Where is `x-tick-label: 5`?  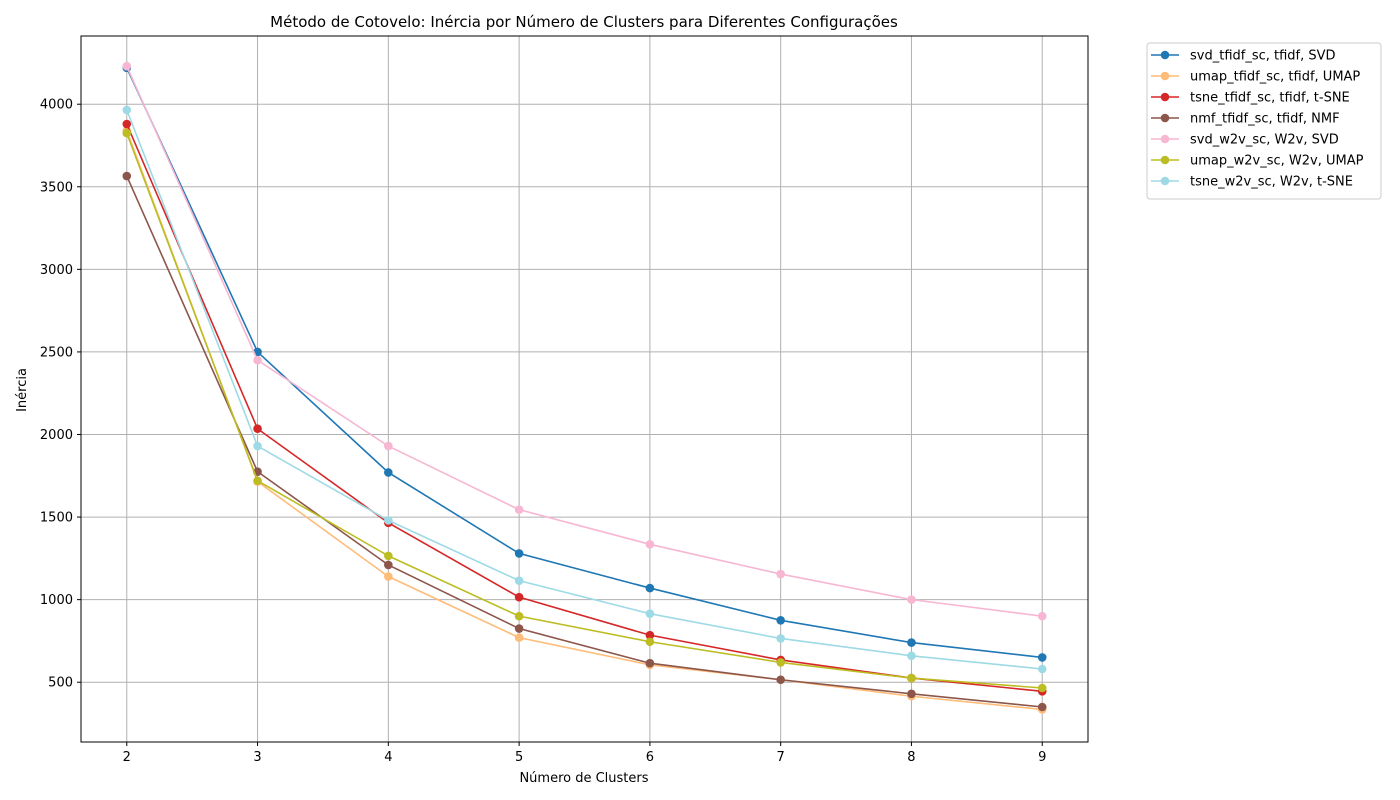
x-tick-label: 5 is located at coordinates (519, 757).